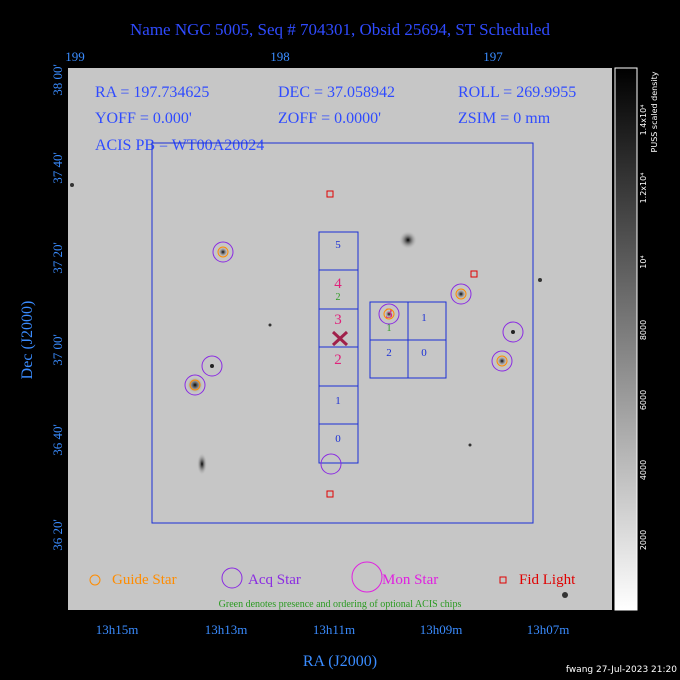 This screenshot has height=680, width=680. Describe the element at coordinates (57, 258) in the screenshot. I see `tick-label: 37 20'` at that location.